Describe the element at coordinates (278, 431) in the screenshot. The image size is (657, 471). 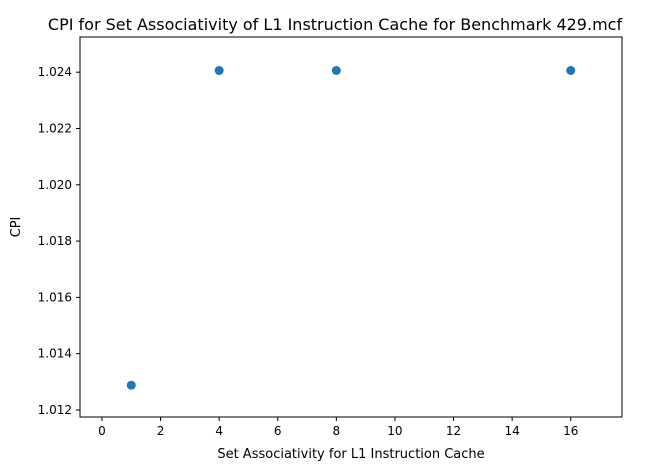
I see `x-tick-label: 6` at that location.